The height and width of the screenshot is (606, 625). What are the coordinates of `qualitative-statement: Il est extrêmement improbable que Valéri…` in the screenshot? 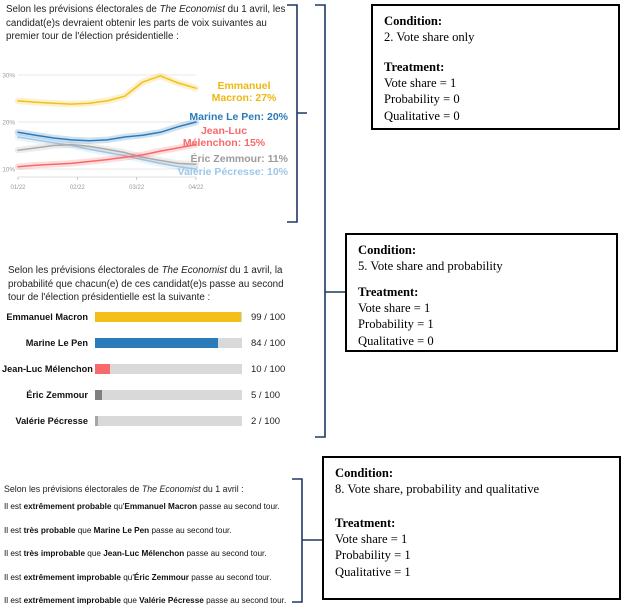 It's located at (160, 601).